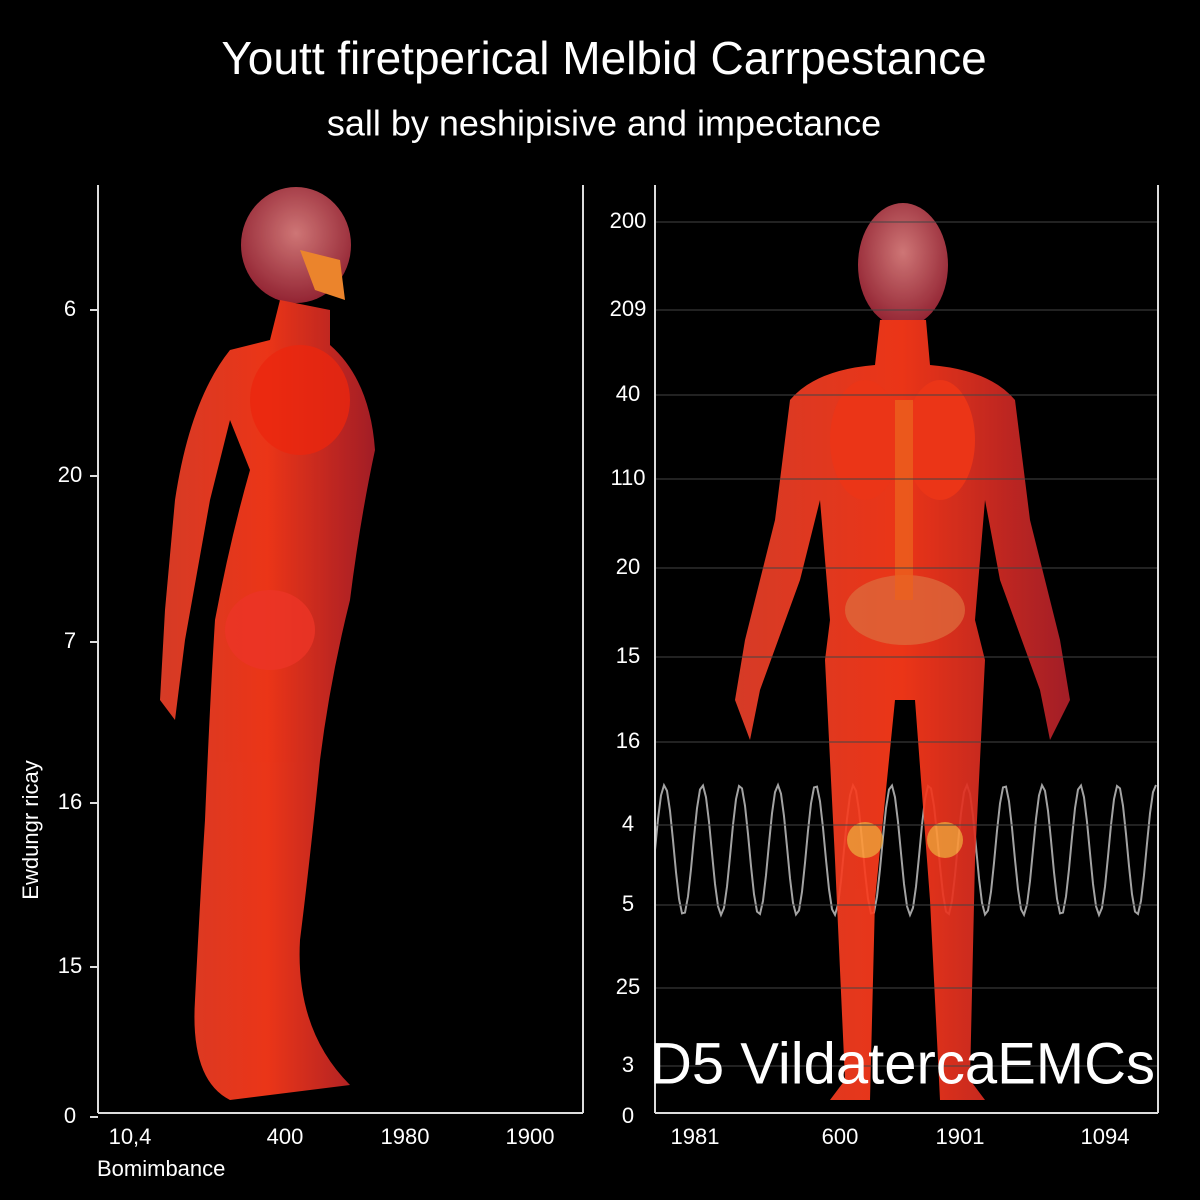 The image size is (1200, 1200). I want to click on x-tick-label: 1981, so click(695, 1136).